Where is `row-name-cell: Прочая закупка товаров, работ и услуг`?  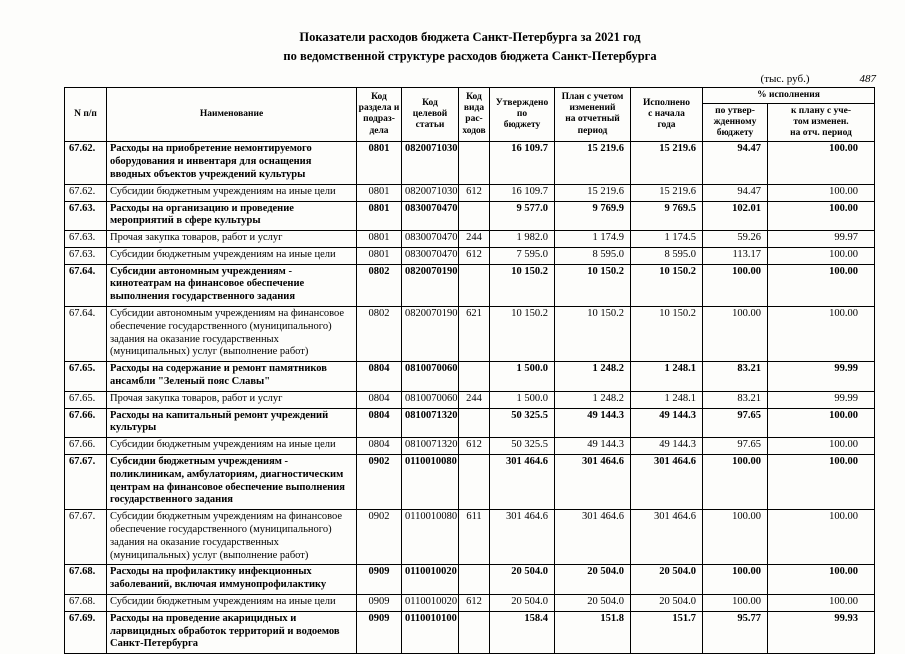 row-name-cell: Прочая закупка товаров, работ и услуг is located at coordinates (232, 239).